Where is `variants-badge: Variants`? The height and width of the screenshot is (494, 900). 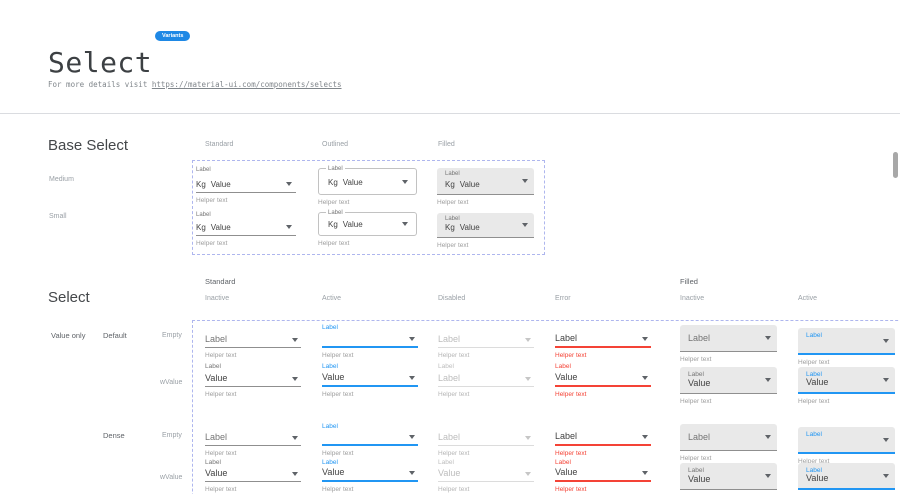 variants-badge: Variants is located at coordinates (173, 36).